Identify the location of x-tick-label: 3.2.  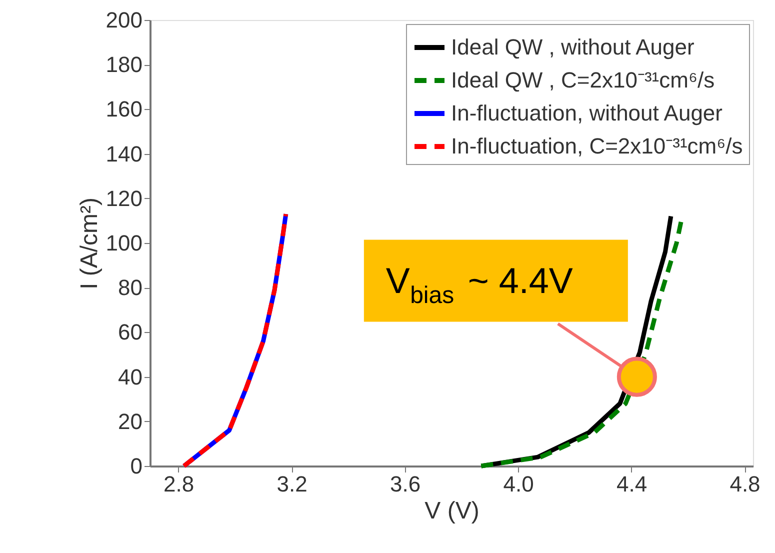
(292, 484).